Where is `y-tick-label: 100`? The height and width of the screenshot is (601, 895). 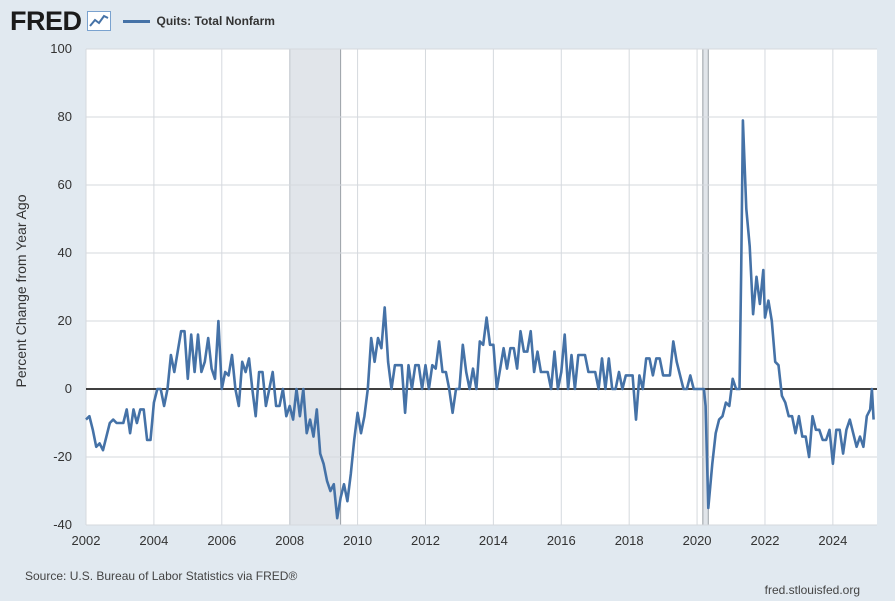 y-tick-label: 100 is located at coordinates (61, 48).